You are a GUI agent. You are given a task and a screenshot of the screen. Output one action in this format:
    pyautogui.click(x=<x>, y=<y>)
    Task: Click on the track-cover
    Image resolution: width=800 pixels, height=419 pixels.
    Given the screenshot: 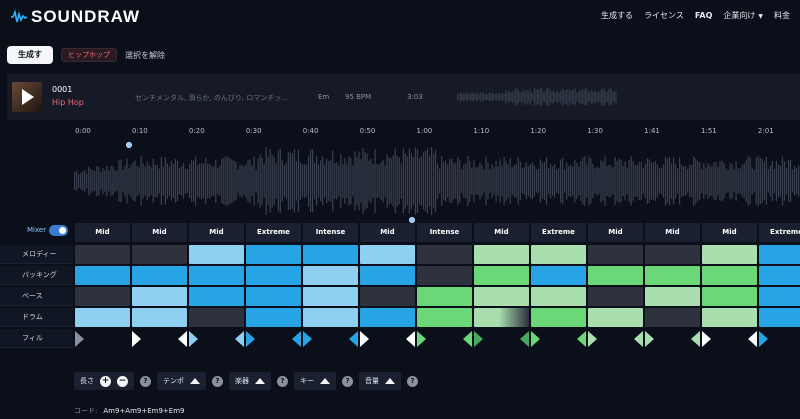 What is the action you would take?
    pyautogui.click(x=27, y=97)
    